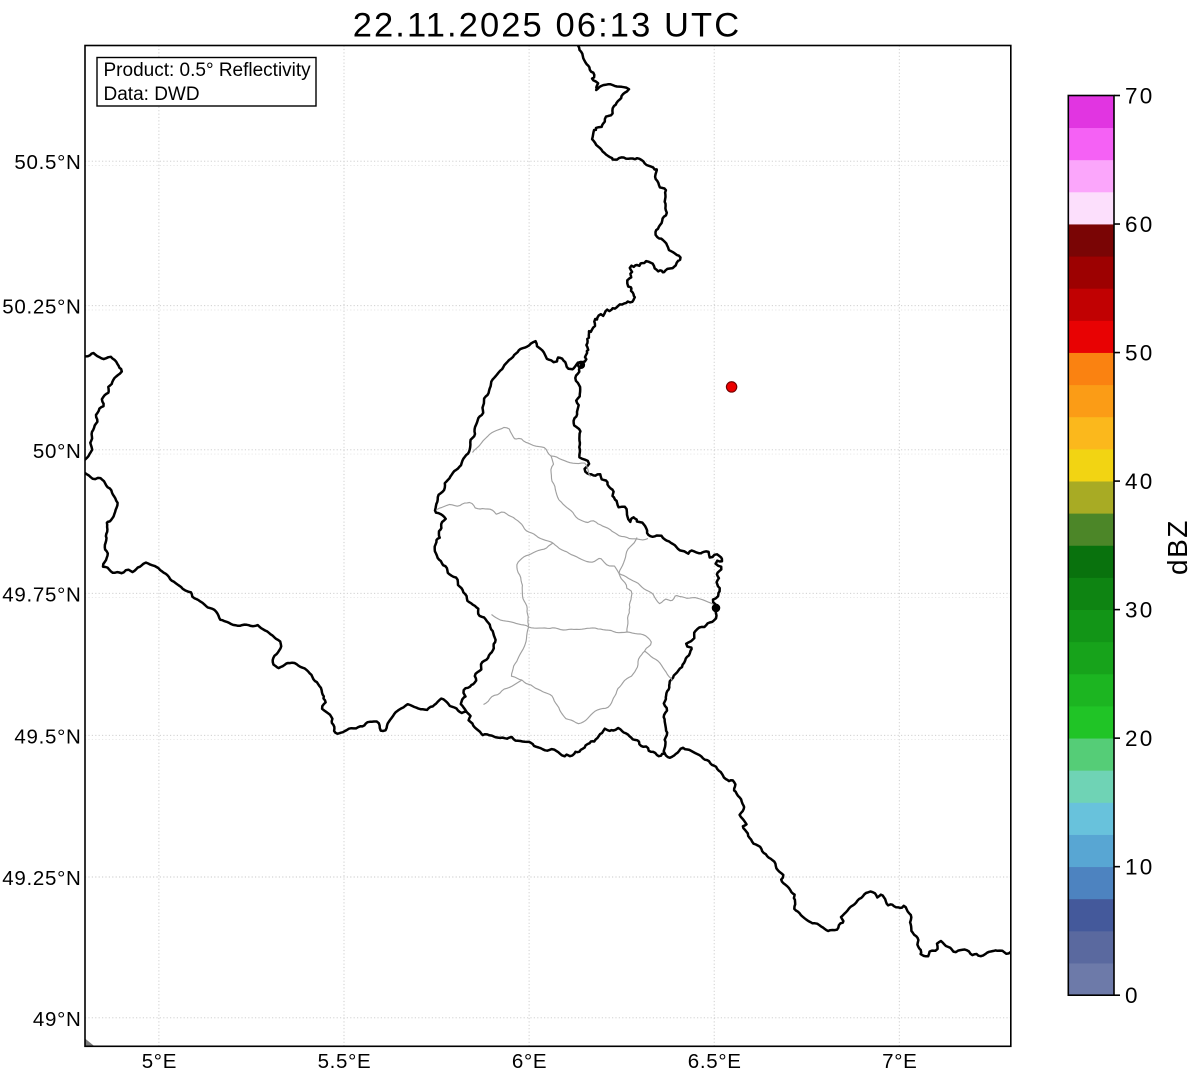 The width and height of the screenshot is (1202, 1081). Describe the element at coordinates (345, 1061) in the screenshot. I see `svg-text: 5.5°E` at that location.